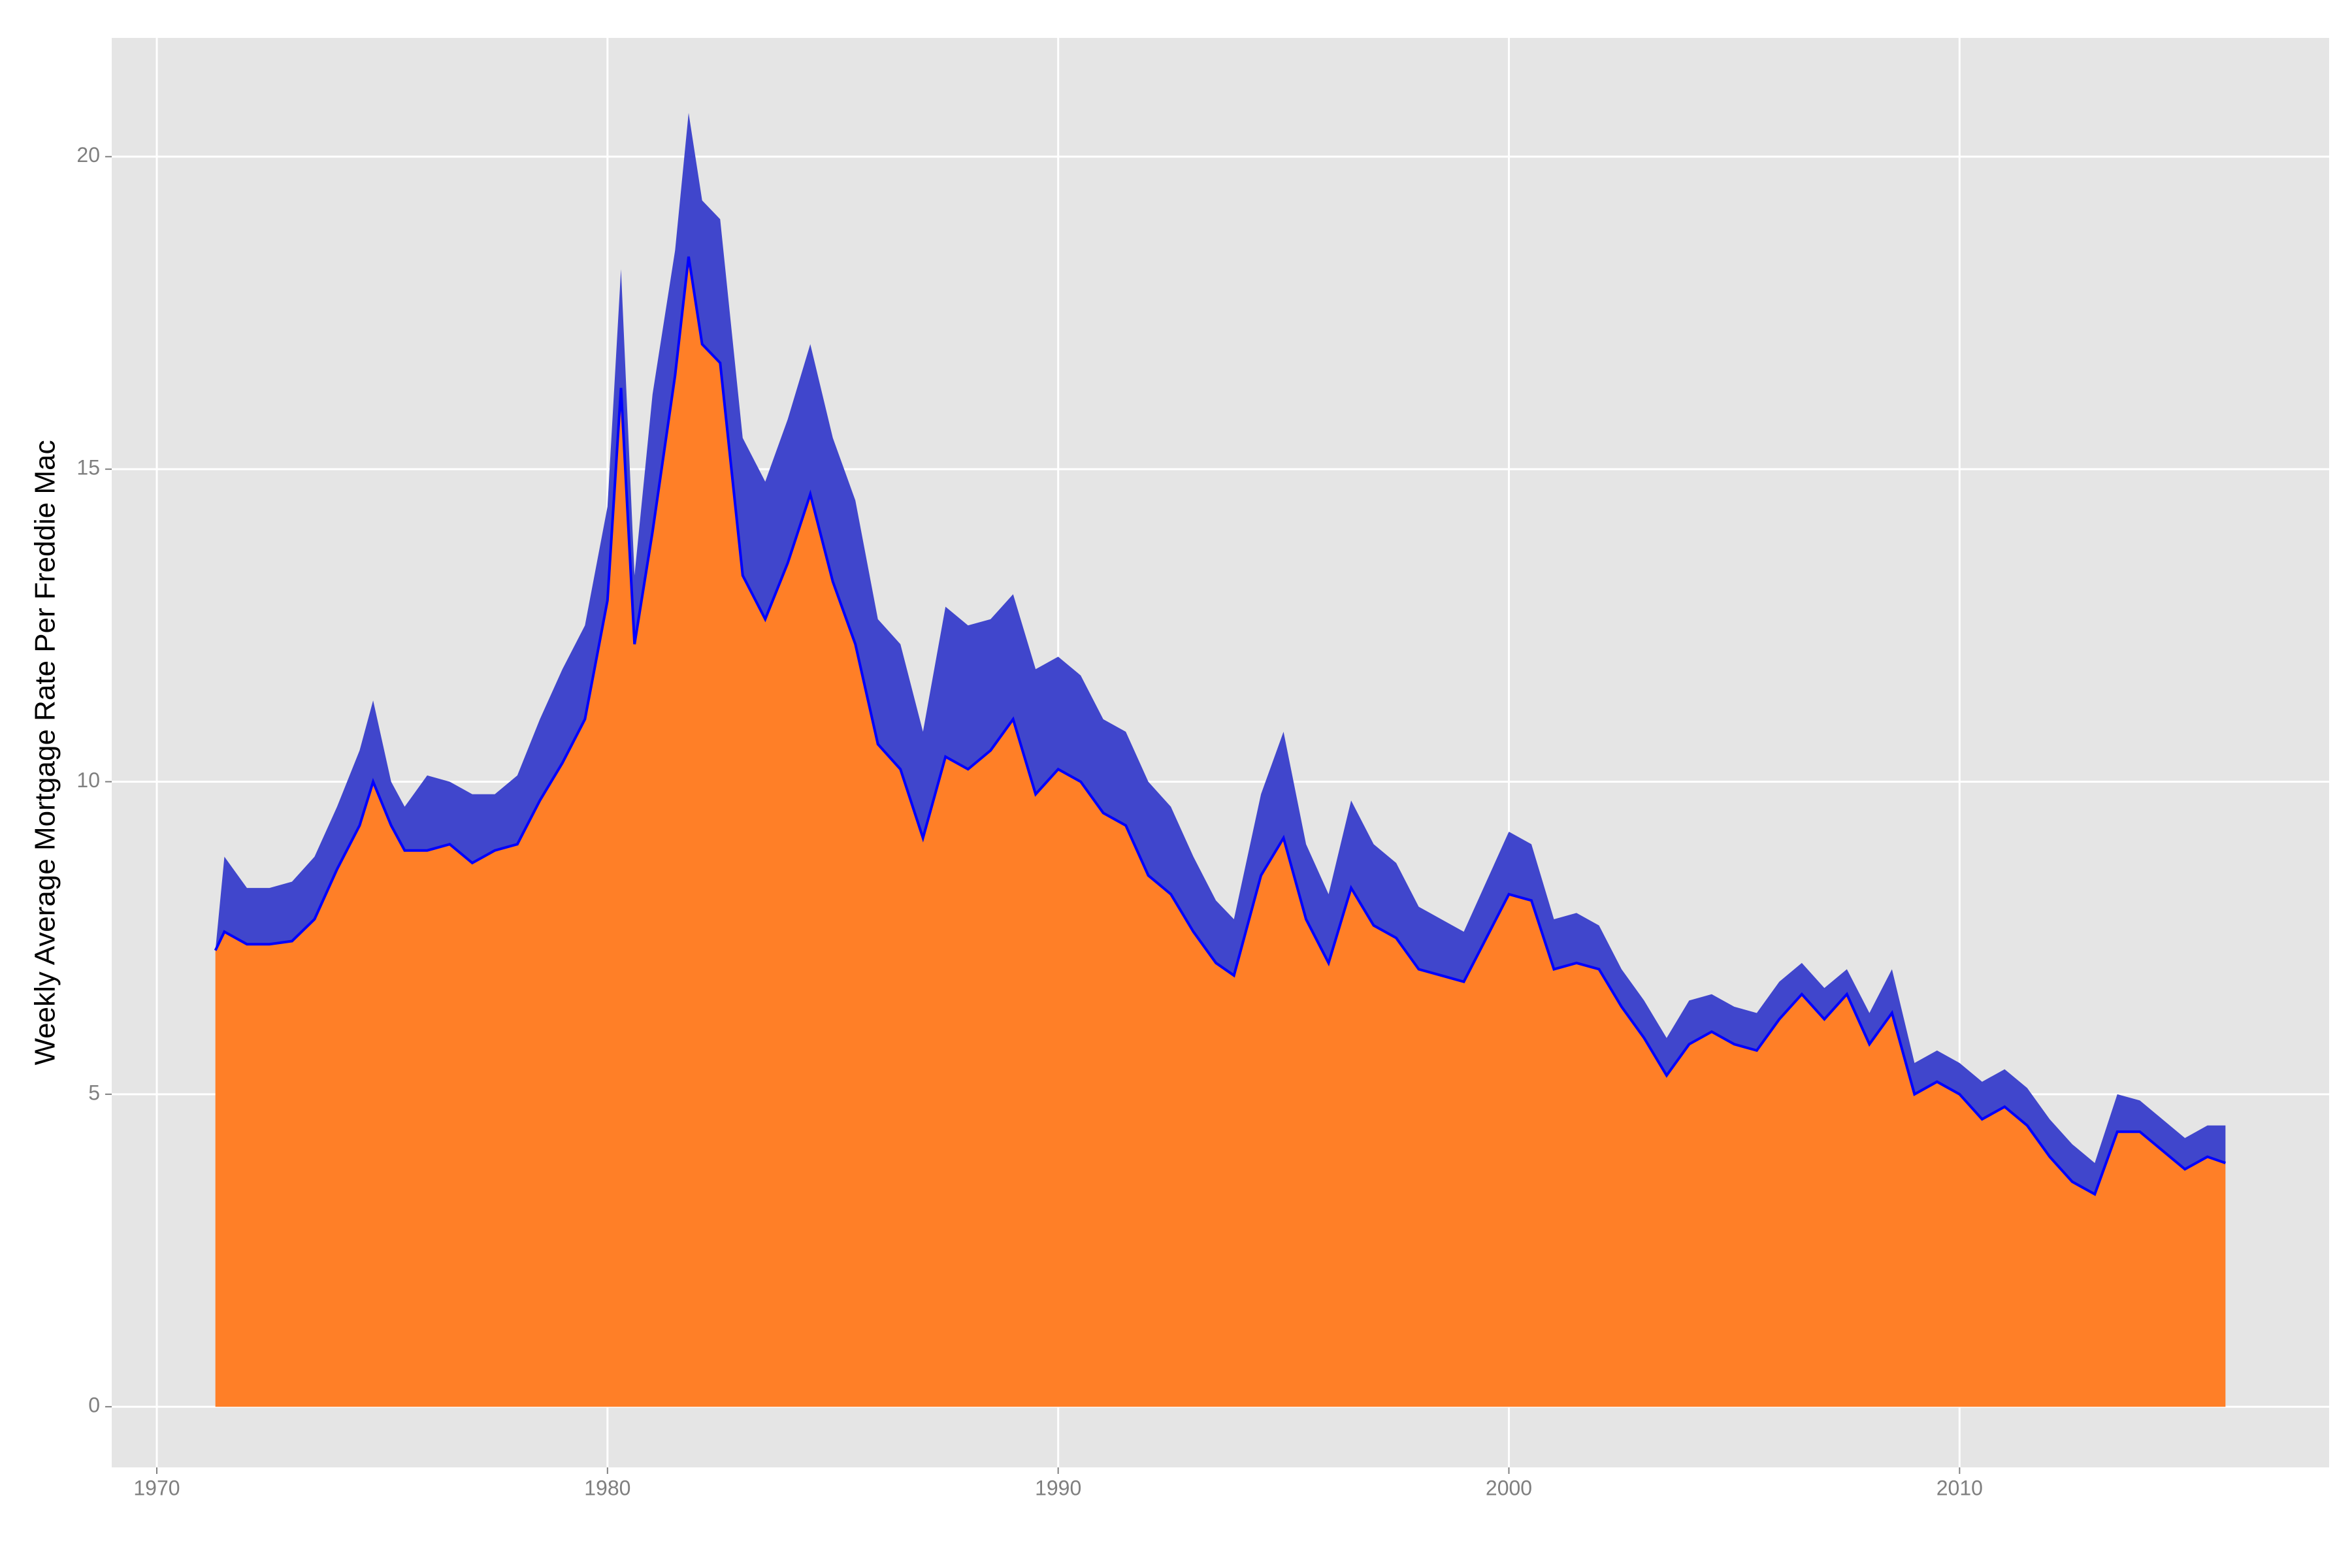 Image resolution: width=2352 pixels, height=1568 pixels. What do you see at coordinates (88, 155) in the screenshot?
I see `y-tick-label: 20` at bounding box center [88, 155].